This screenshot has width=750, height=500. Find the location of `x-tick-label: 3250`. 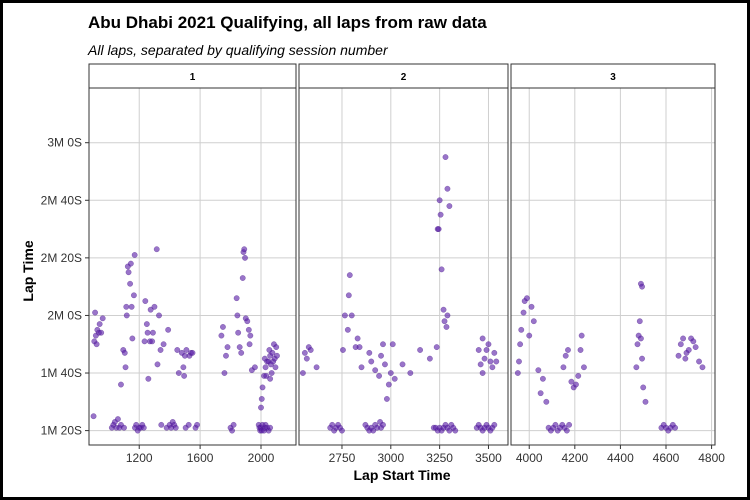

x-tick-label: 3250 is located at coordinates (439, 458).